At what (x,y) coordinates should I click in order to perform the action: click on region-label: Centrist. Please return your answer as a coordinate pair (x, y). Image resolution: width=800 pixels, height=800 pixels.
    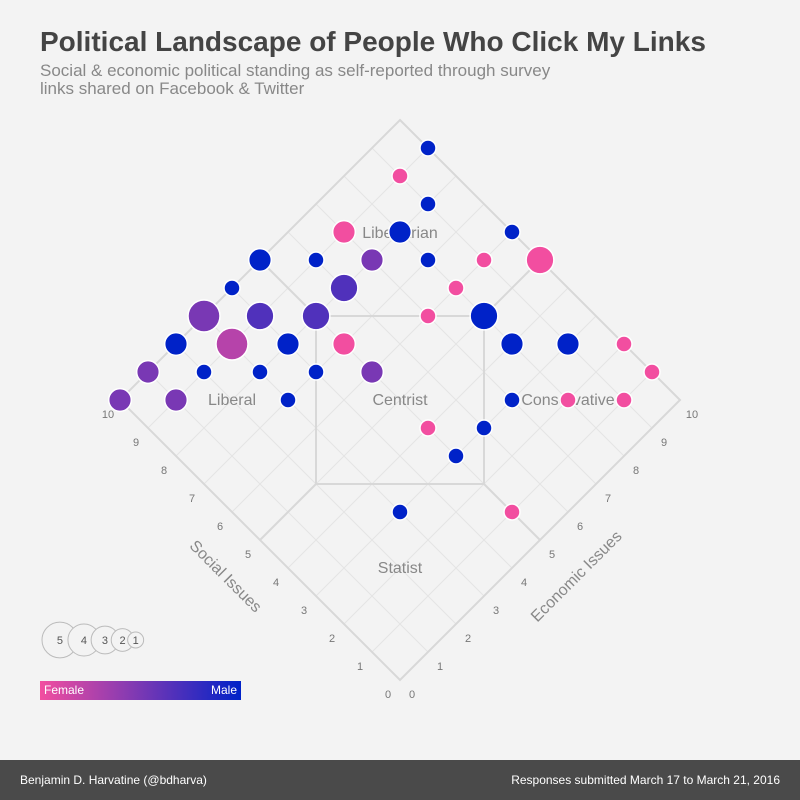
    Looking at the image, I should click on (400, 400).